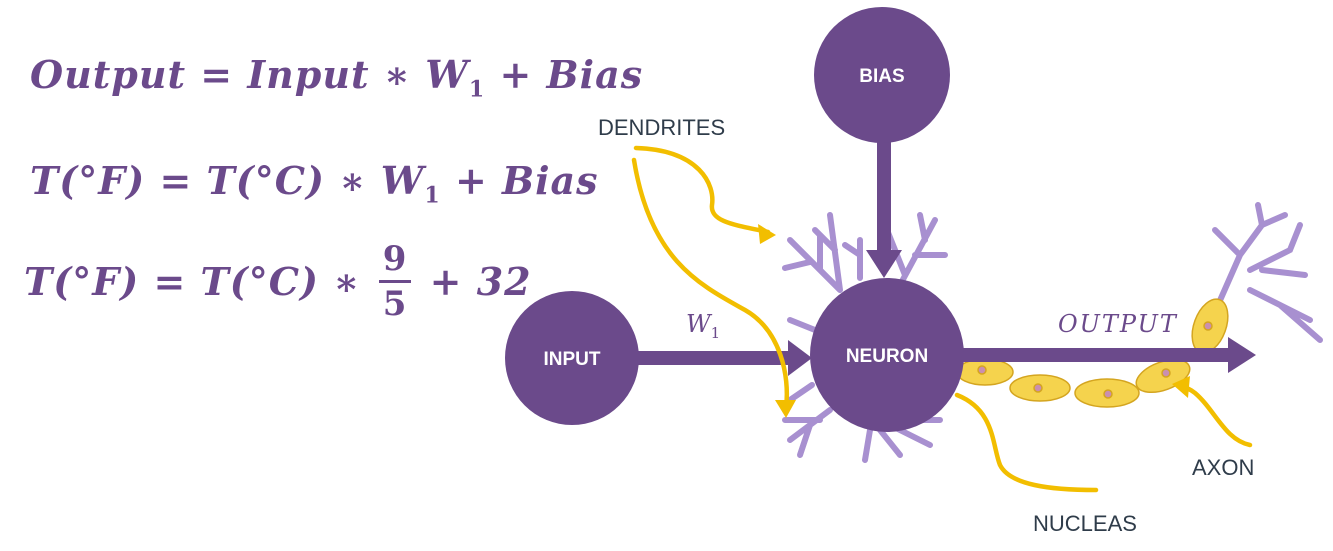 The image size is (1333, 551). Describe the element at coordinates (662, 127) in the screenshot. I see `dendrites-label: DENDRITES` at that location.